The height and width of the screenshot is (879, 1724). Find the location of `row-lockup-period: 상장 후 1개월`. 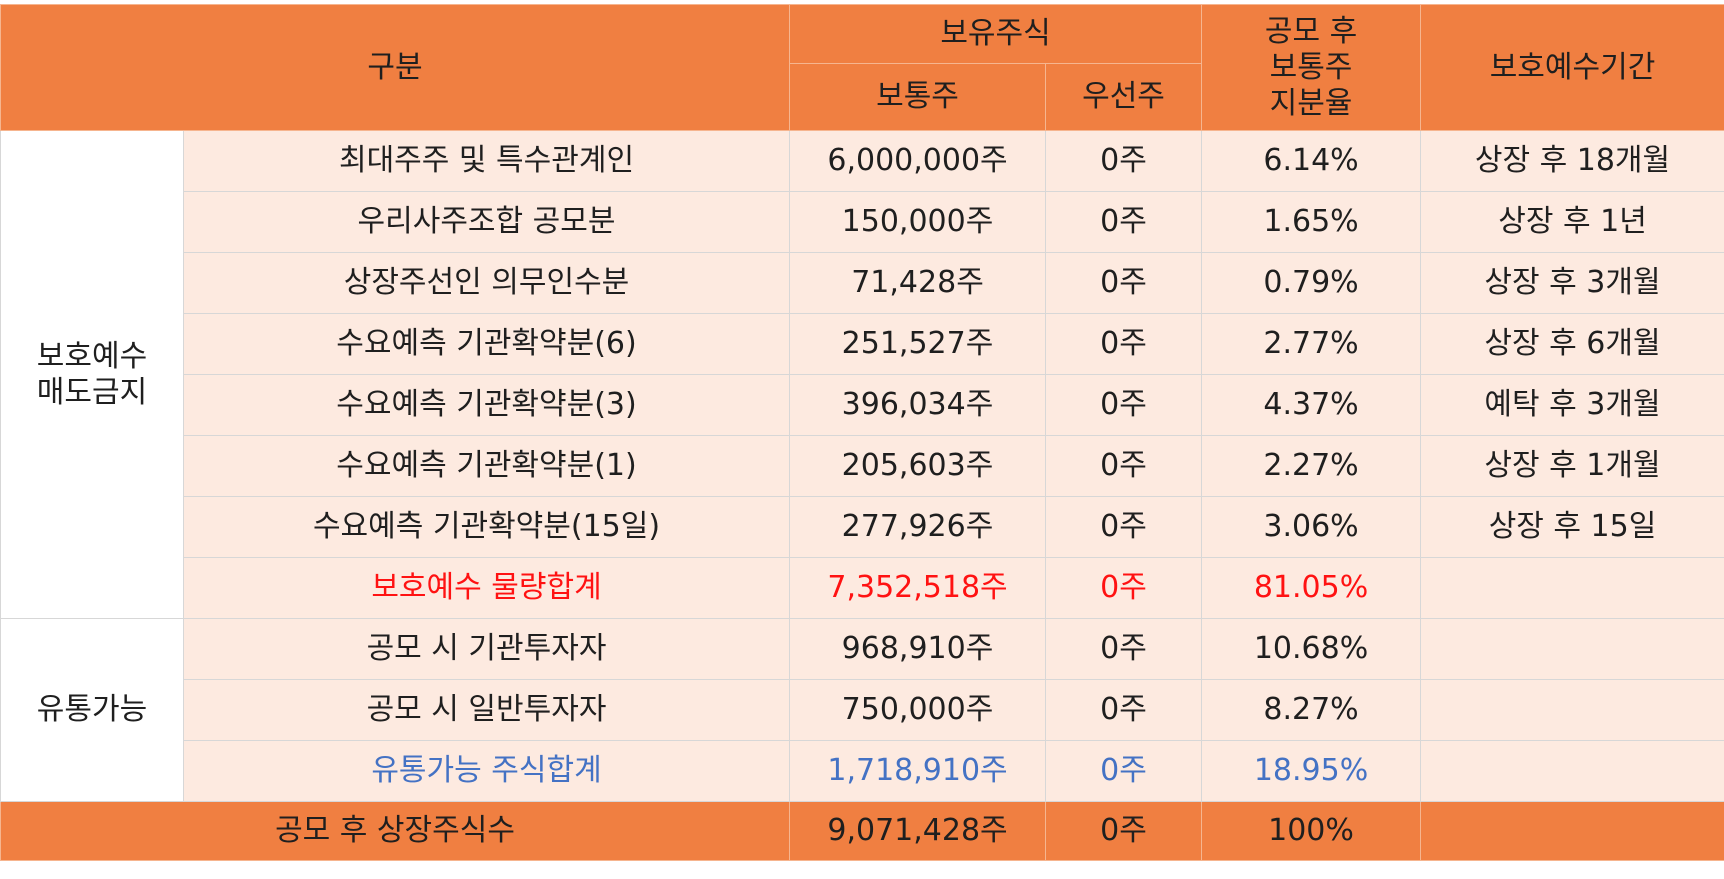

row-lockup-period: 상장 후 1개월 is located at coordinates (1572, 466).